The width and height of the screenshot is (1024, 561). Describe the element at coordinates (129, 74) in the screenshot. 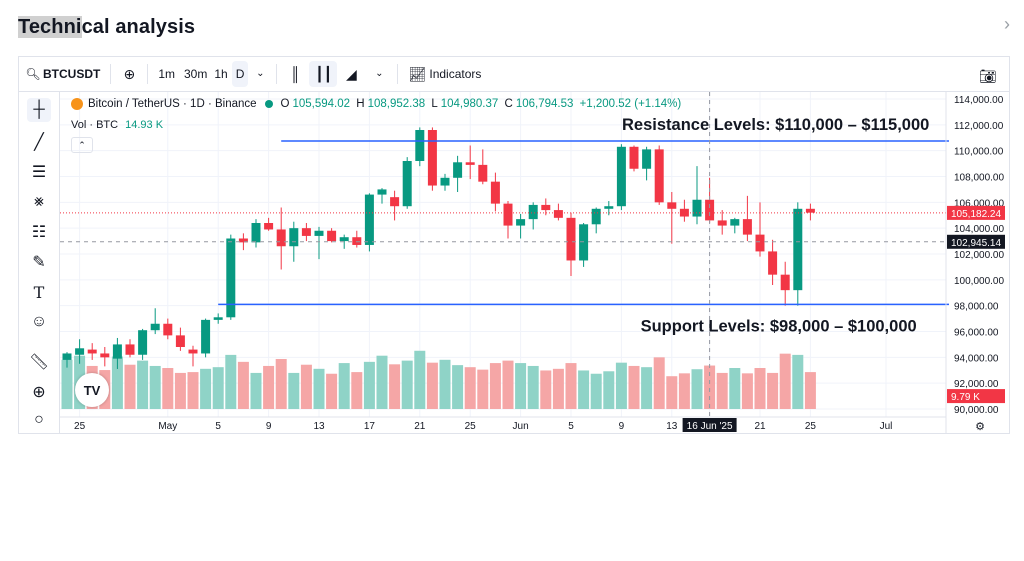

I see `compare-button: ⊕` at that location.